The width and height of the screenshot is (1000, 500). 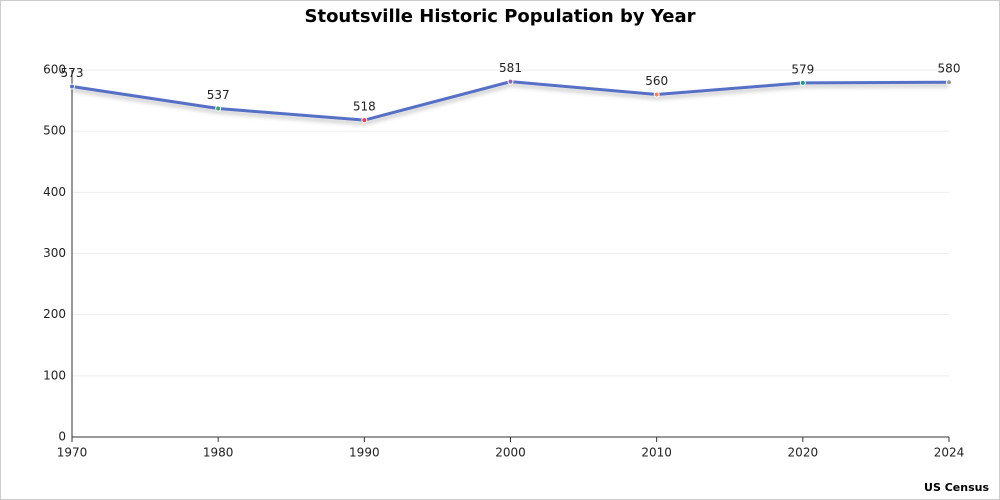 What do you see at coordinates (54, 375) in the screenshot?
I see `y-tick-label: 100` at bounding box center [54, 375].